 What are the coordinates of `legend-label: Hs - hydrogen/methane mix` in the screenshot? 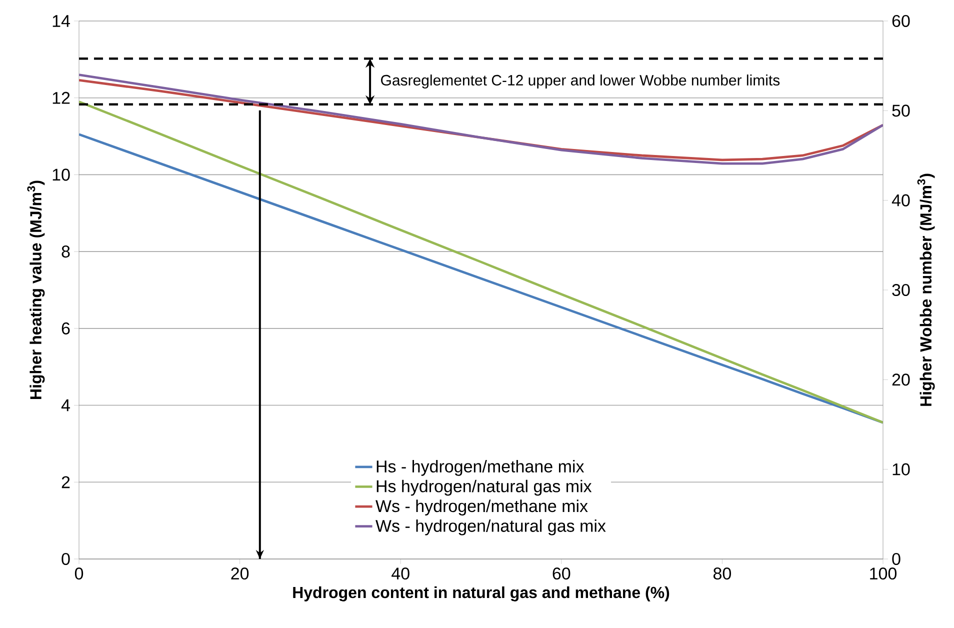 It's located at (480, 468).